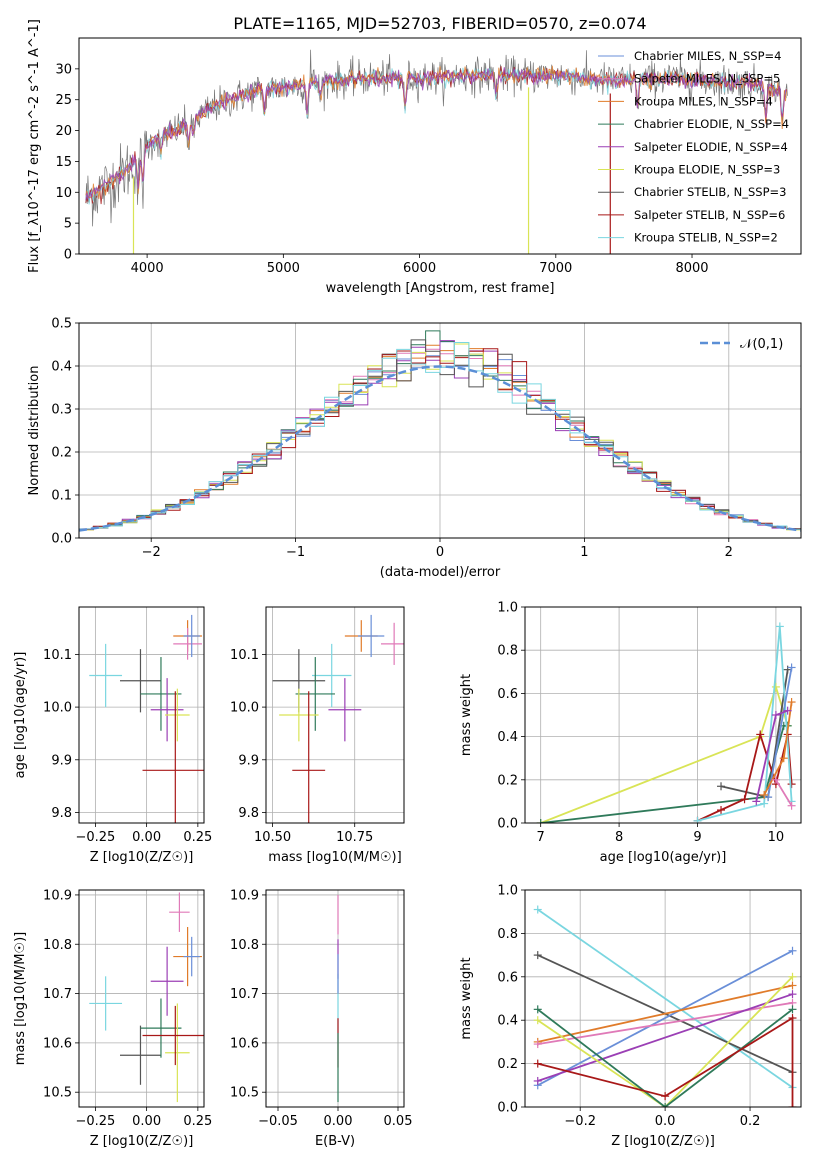 Image resolution: width=819 pixels, height=1170 pixels. I want to click on y-tick-label: 0.0, so click(507, 824).